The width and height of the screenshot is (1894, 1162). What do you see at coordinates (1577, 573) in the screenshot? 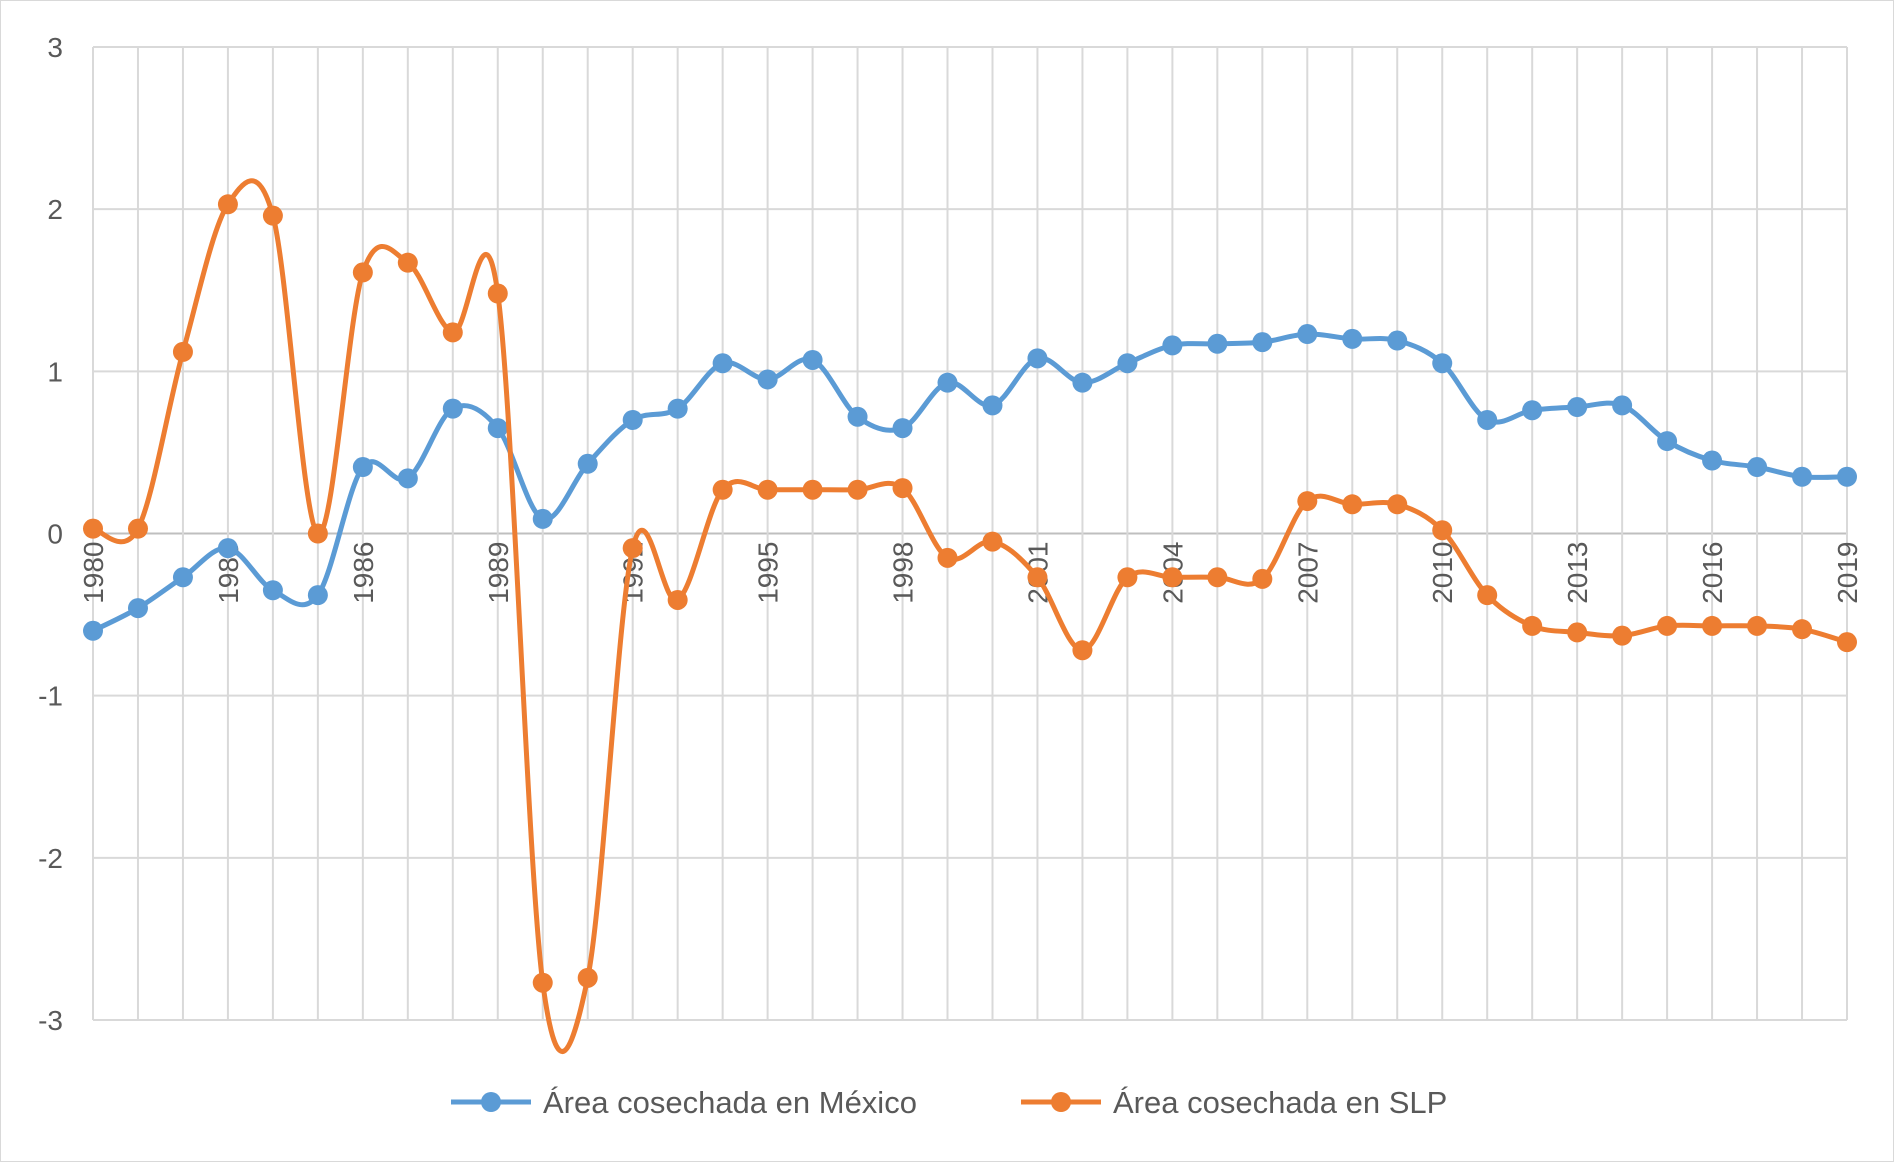
I see `x-tick-label: 2013` at bounding box center [1577, 573].